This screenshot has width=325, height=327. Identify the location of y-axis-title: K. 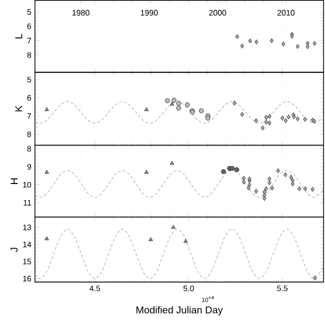
(18, 109).